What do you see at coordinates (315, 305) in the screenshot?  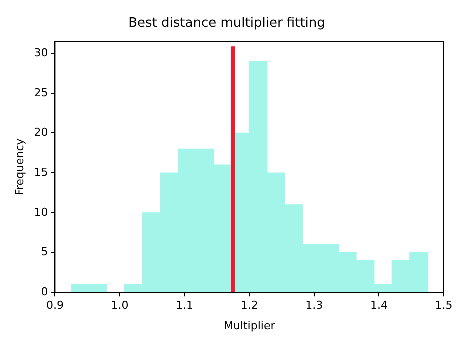 I see `x-tick-label: 1.3` at bounding box center [315, 305].